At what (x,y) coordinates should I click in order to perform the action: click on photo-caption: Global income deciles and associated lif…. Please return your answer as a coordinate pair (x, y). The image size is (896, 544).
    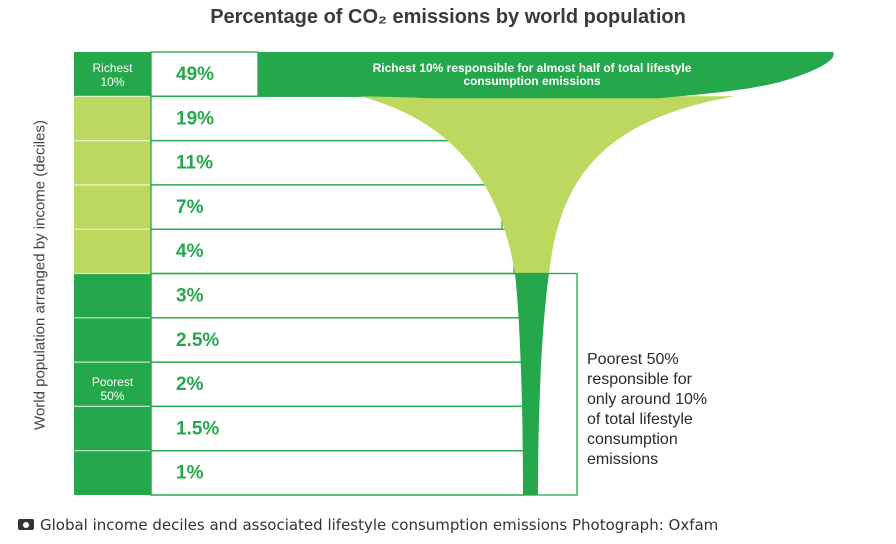
    Looking at the image, I should click on (368, 525).